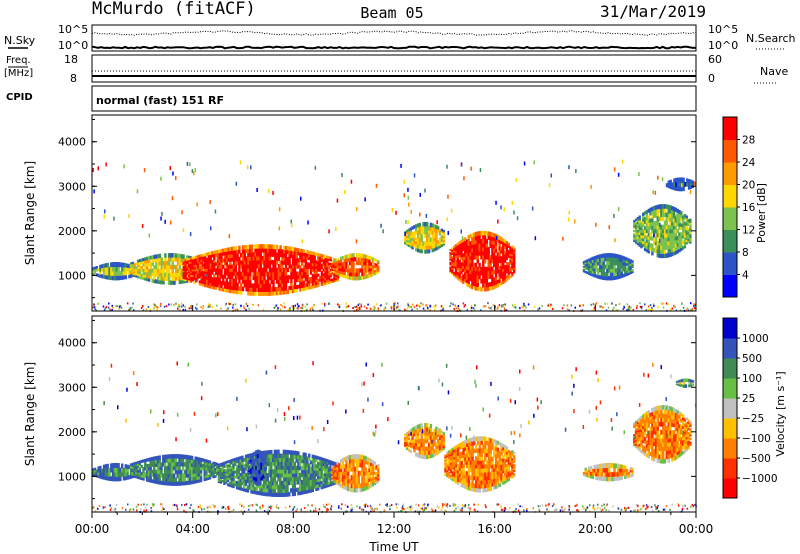  I want to click on nsky-trace, so click(394, 47).